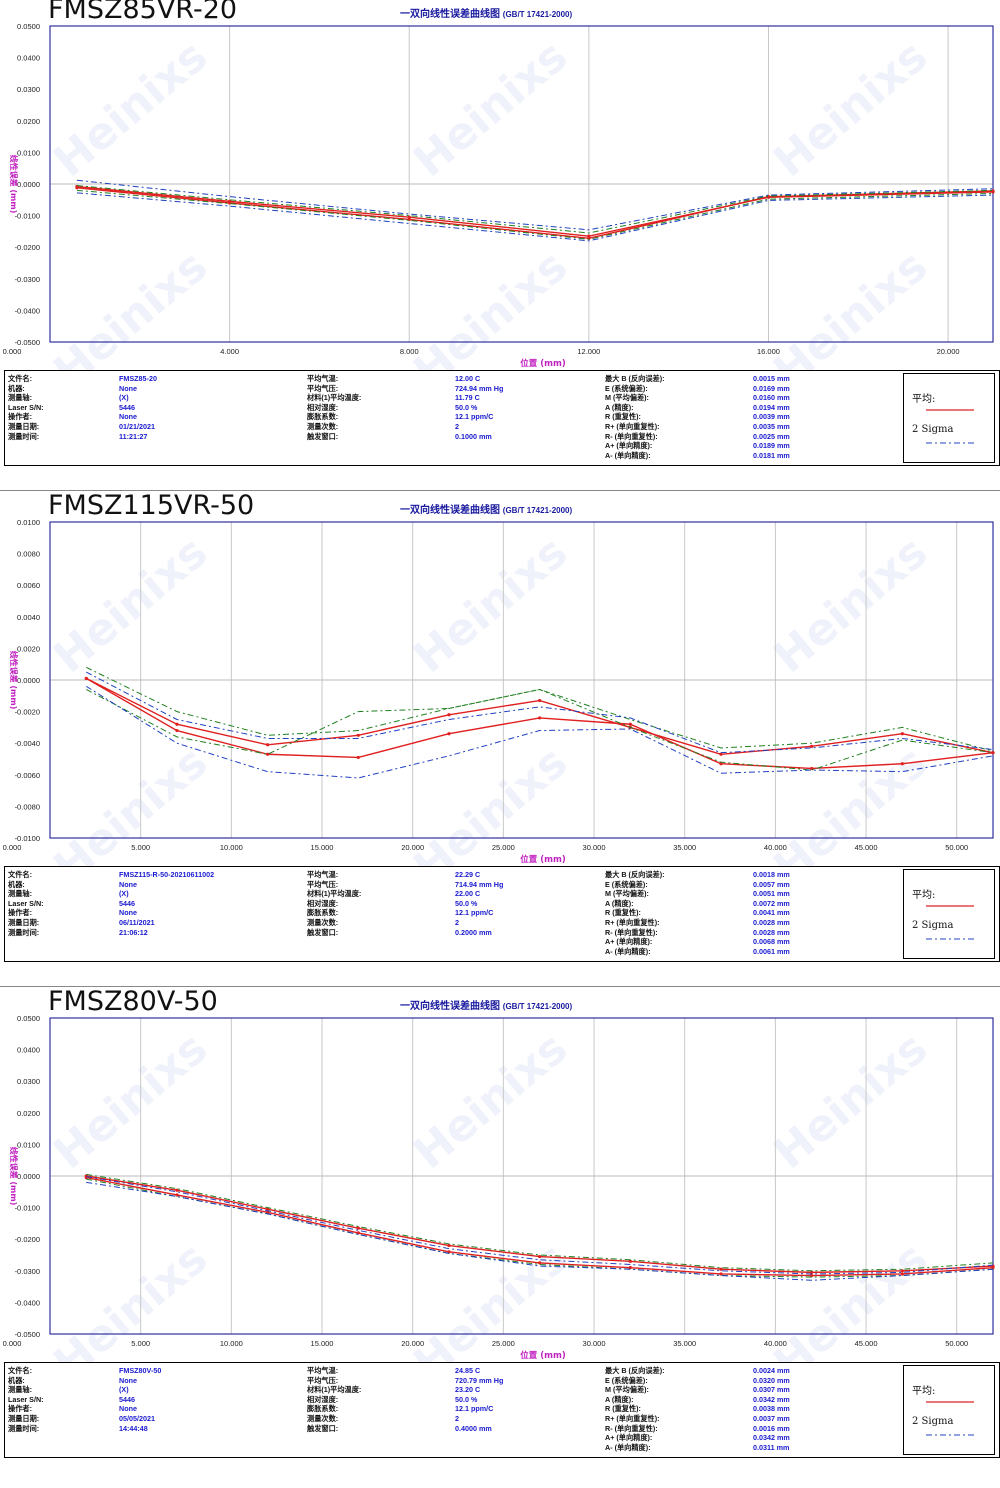 This screenshot has height=1488, width=1000. What do you see at coordinates (771, 1380) in the screenshot?
I see `stat-value: 0.0320 mm` at bounding box center [771, 1380].